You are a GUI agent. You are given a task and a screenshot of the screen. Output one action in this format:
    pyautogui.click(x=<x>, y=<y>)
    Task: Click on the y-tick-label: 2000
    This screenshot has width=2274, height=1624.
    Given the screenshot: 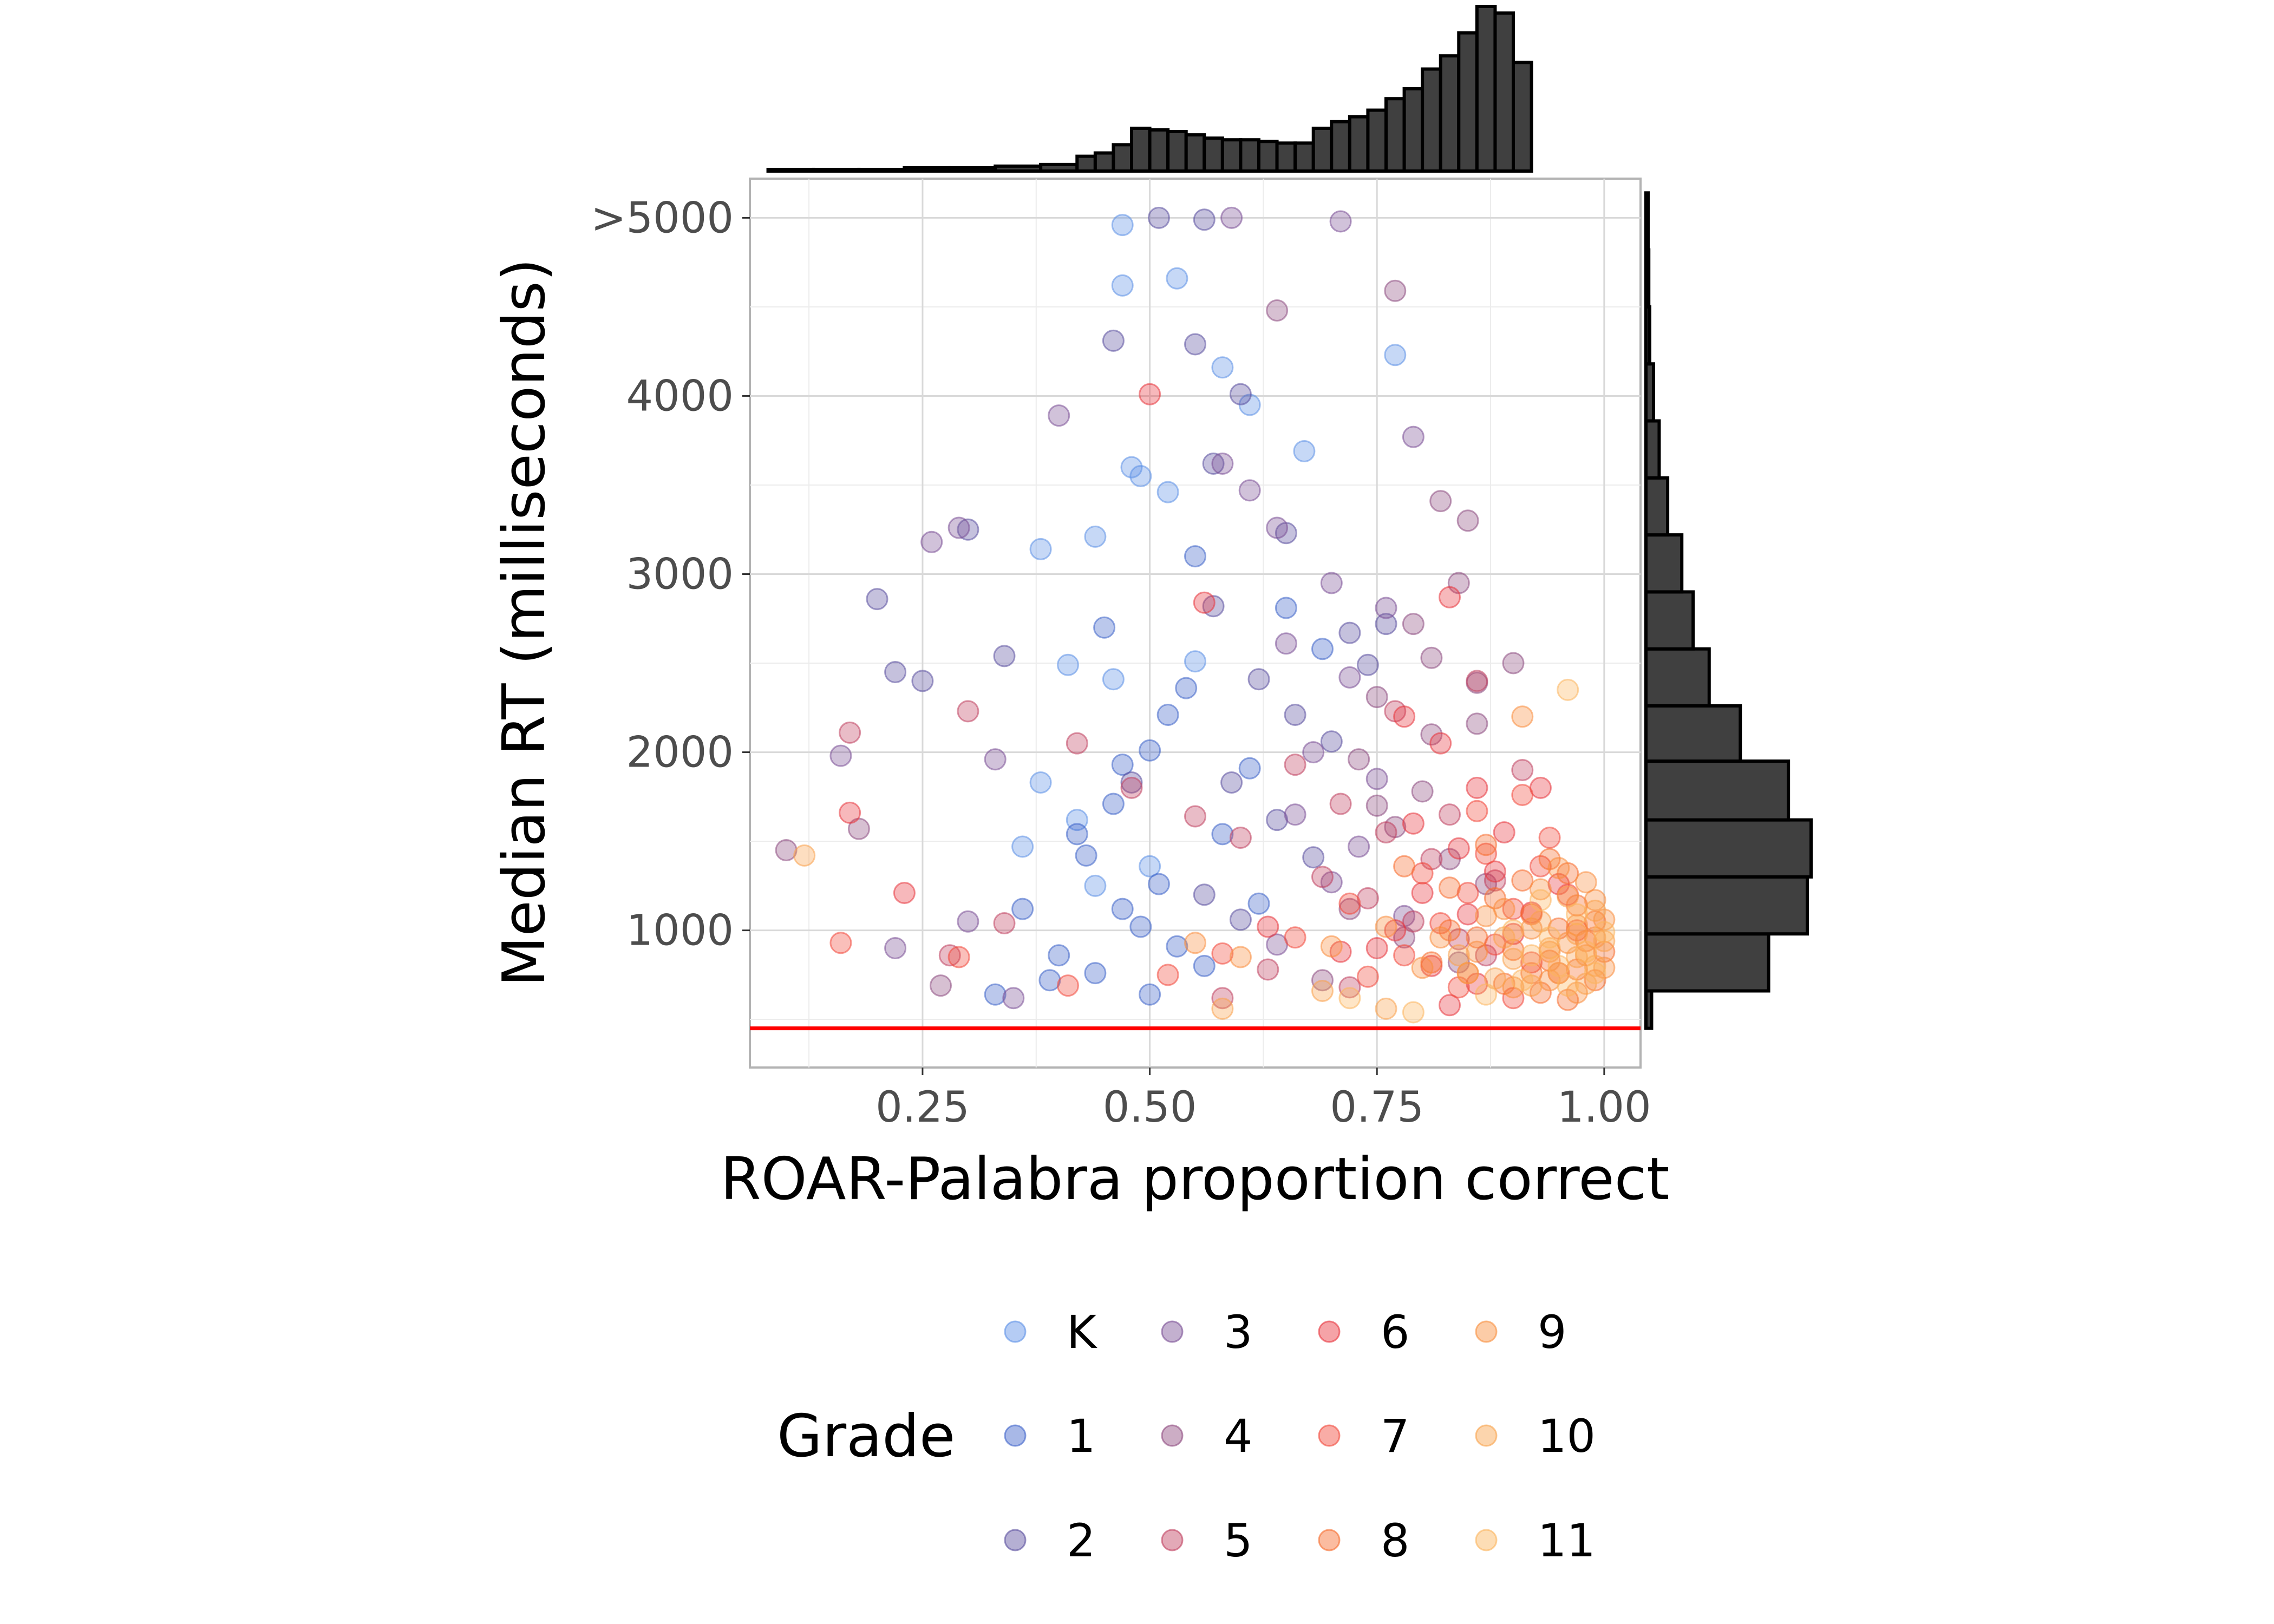 What is the action you would take?
    pyautogui.click(x=680, y=753)
    